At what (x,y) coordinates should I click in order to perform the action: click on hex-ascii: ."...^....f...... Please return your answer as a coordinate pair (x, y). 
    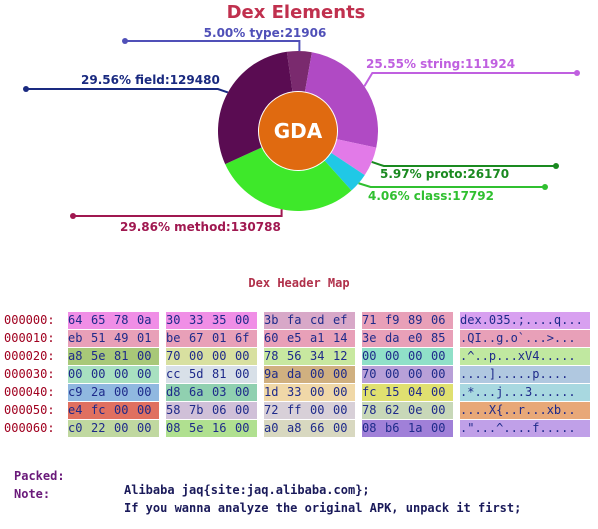
    Looking at the image, I should click on (525, 428).